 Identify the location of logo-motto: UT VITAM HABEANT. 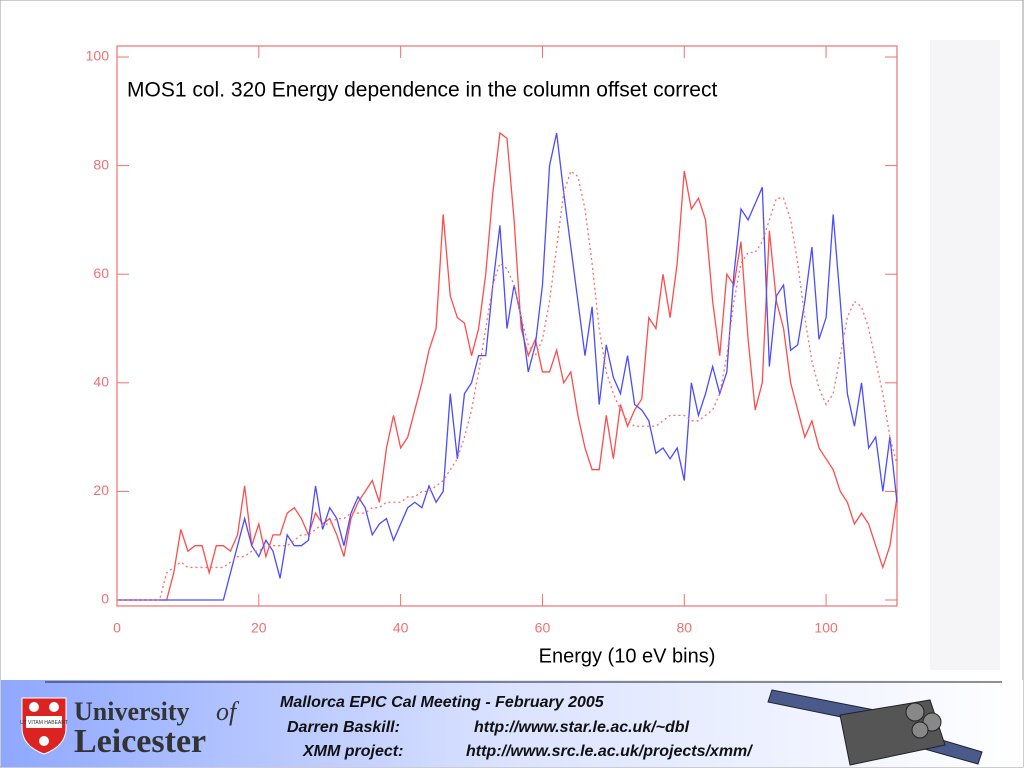
(44, 723).